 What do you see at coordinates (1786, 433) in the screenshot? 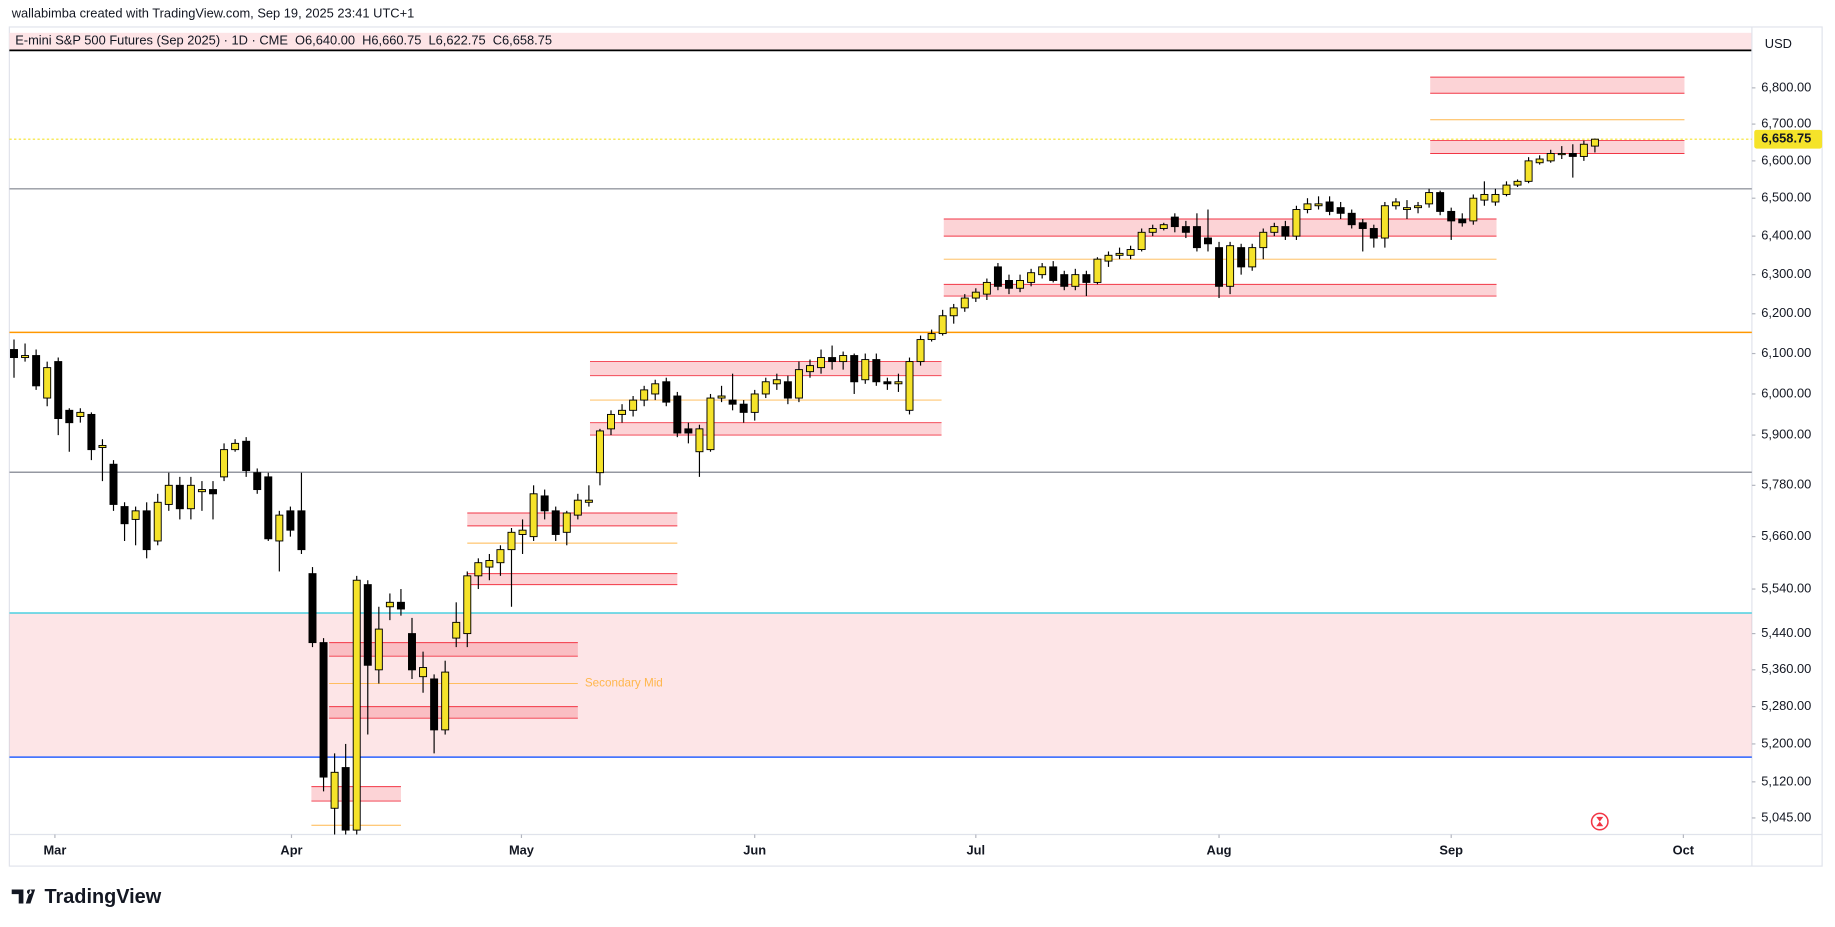
I see `y-tick-label: 5,900.00` at bounding box center [1786, 433].